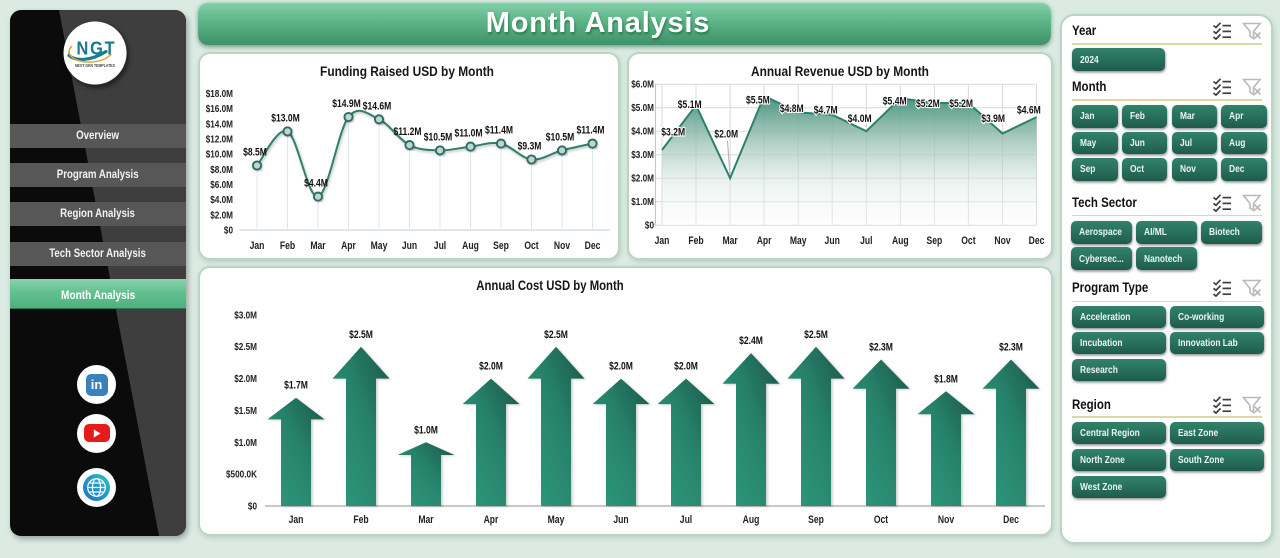 The height and width of the screenshot is (558, 1280). What do you see at coordinates (95, 65) in the screenshot?
I see `svg-text: NEXT GEN TEMPLATES` at bounding box center [95, 65].